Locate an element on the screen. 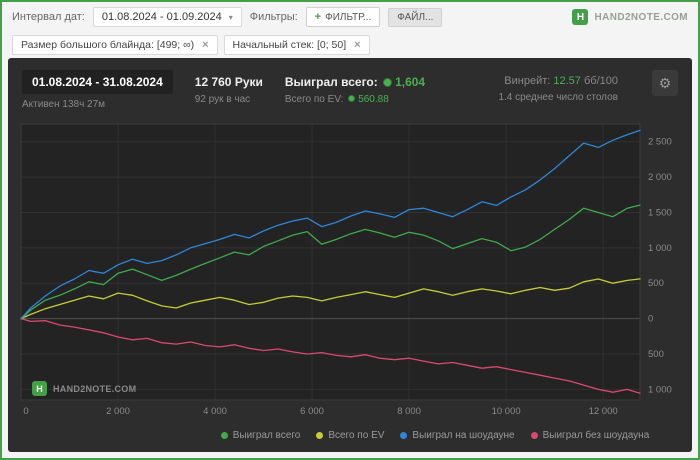  winnings-col: Выиграл всего: 1,604 Всего по EV: 560.88 is located at coordinates (355, 87).